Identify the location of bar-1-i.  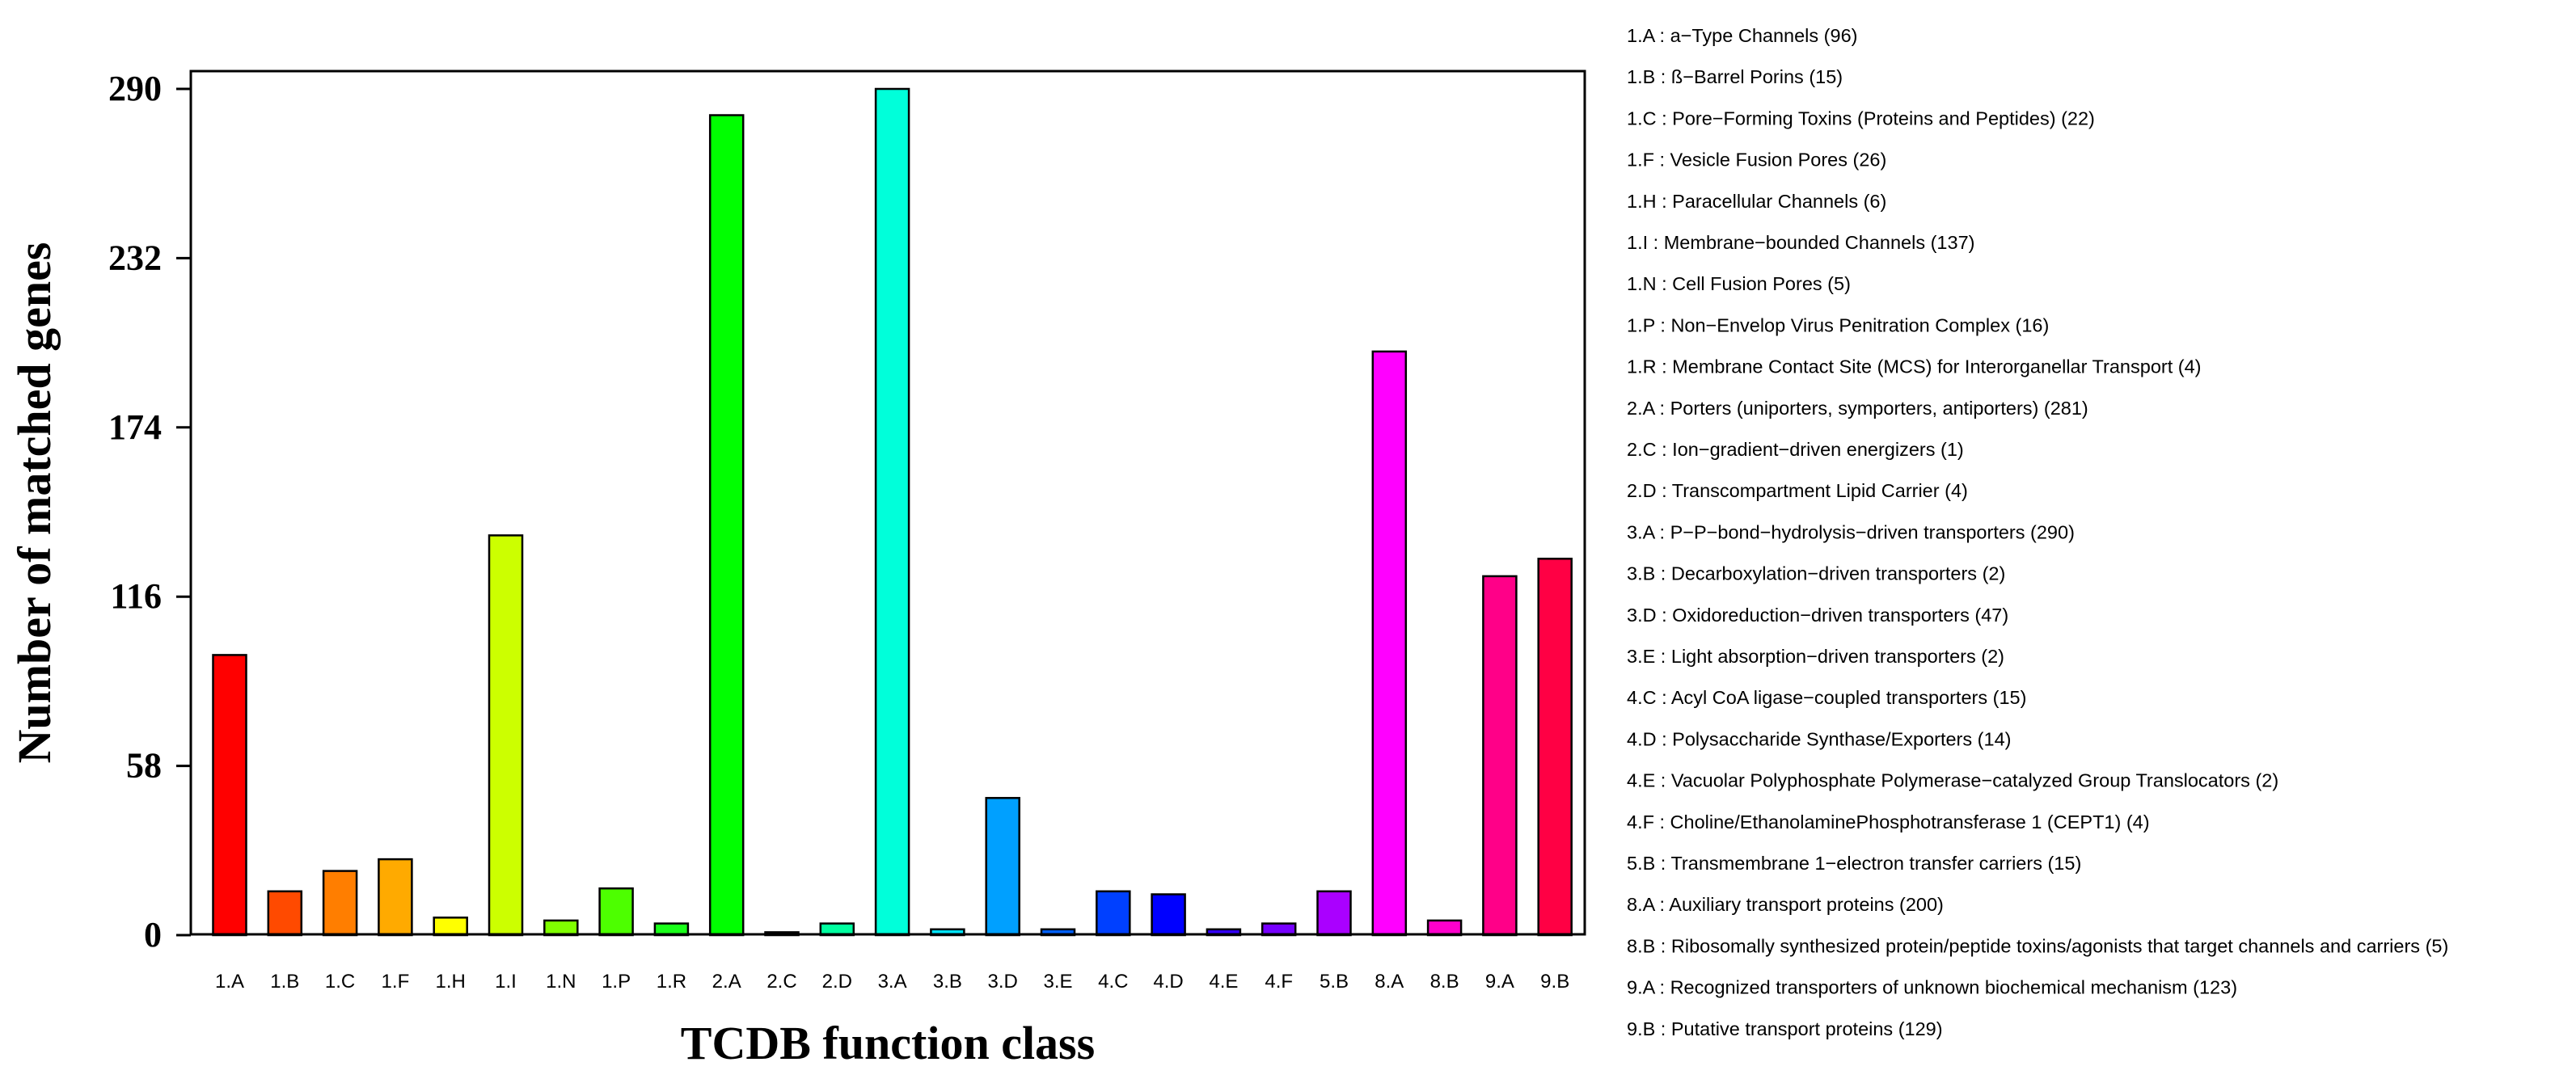
(506, 735).